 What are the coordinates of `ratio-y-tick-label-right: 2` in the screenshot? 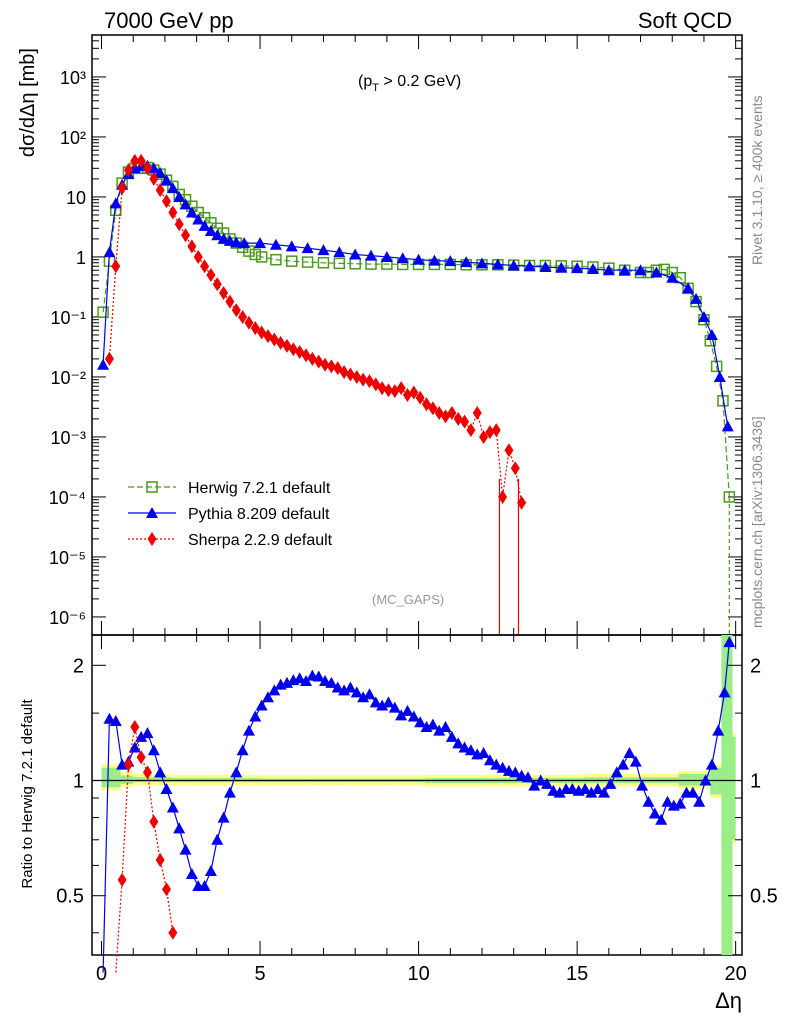 It's located at (755, 666).